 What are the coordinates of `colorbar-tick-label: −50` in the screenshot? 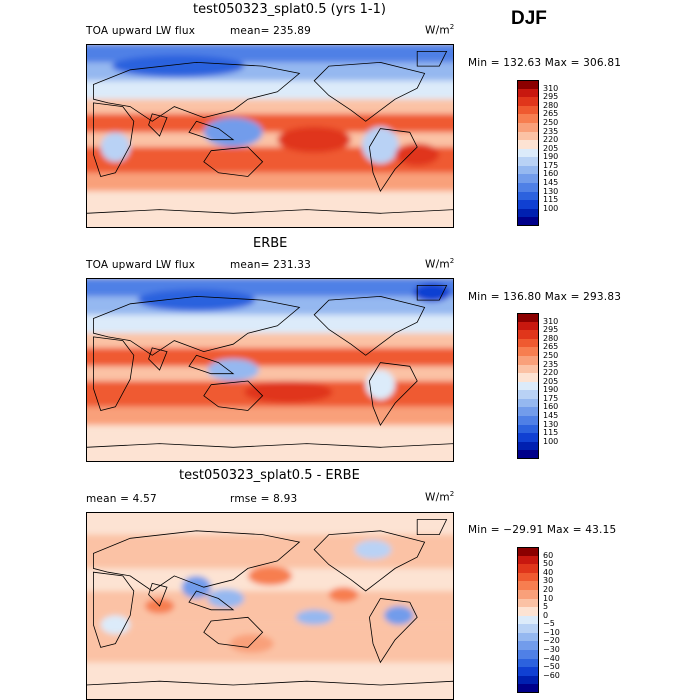 It's located at (551, 667).